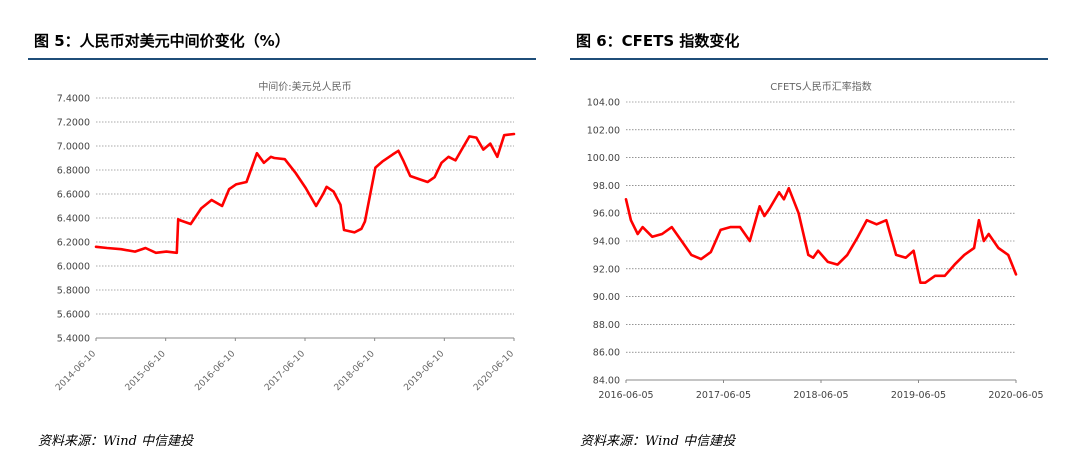 This screenshot has height=460, width=1080. I want to click on y-tick-label: 104.00, so click(603, 103).